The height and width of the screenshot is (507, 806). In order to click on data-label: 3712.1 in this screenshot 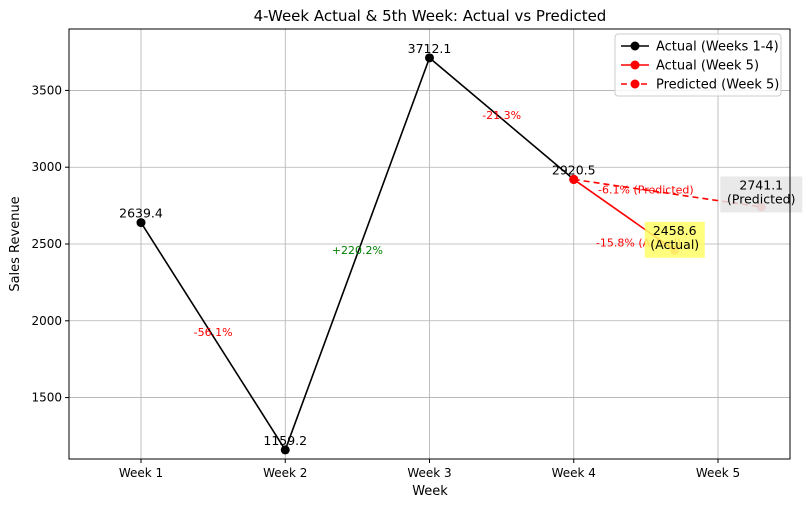, I will do `click(430, 48)`.